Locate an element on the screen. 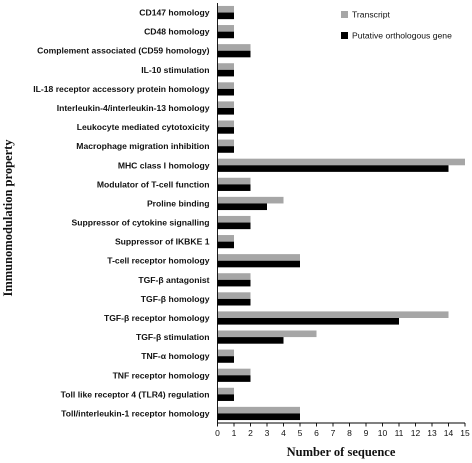 This screenshot has height=463, width=472. legend-label-transcript: Transcript is located at coordinates (371, 15).